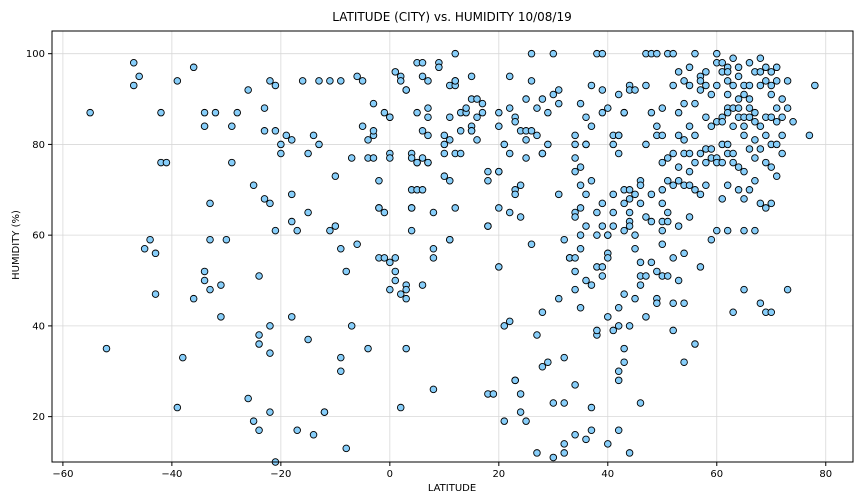 The height and width of the screenshot is (504, 864). What do you see at coordinates (452, 488) in the screenshot?
I see `x-axis-label: LATITUDE` at bounding box center [452, 488].